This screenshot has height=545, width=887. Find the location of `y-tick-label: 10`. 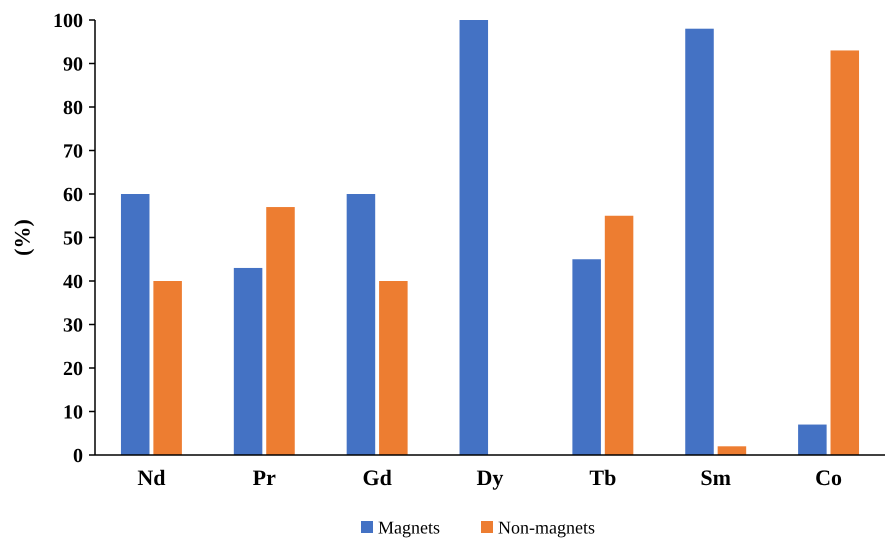

y-tick-label: 10 is located at coordinates (73, 413).